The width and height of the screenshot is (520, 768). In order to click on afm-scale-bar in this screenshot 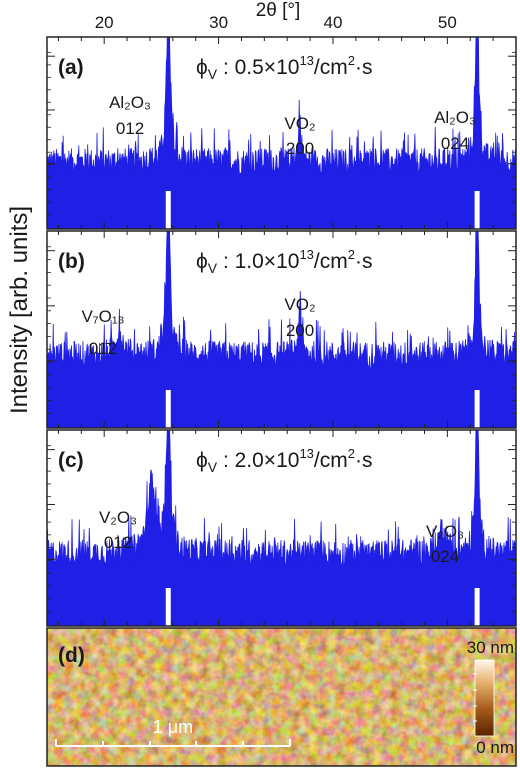, I will do `click(173, 743)`.